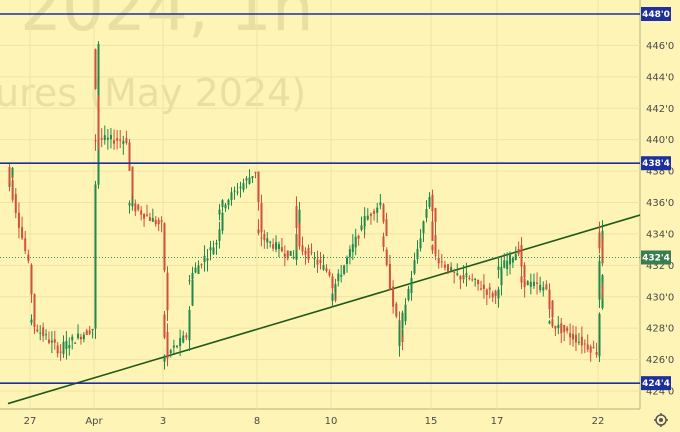 The image size is (680, 432). Describe the element at coordinates (656, 164) in the screenshot. I see `level-tag-label: 438'4` at that location.